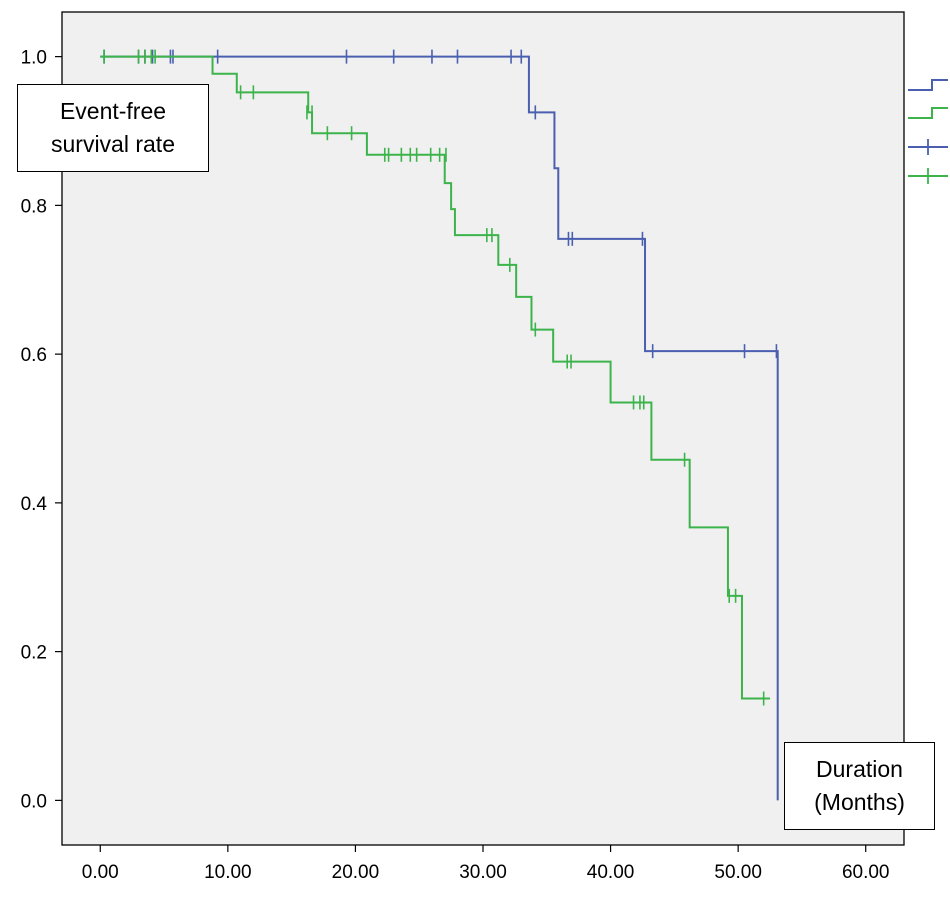  What do you see at coordinates (859, 786) in the screenshot?
I see `x-axis-label-box: Duration (Months)` at bounding box center [859, 786].